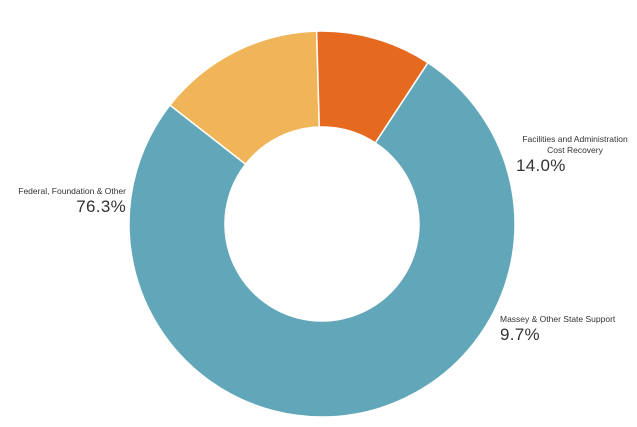  I want to click on slice-label-federal: Federal, Foundation & Other 76.3%, so click(67, 201).